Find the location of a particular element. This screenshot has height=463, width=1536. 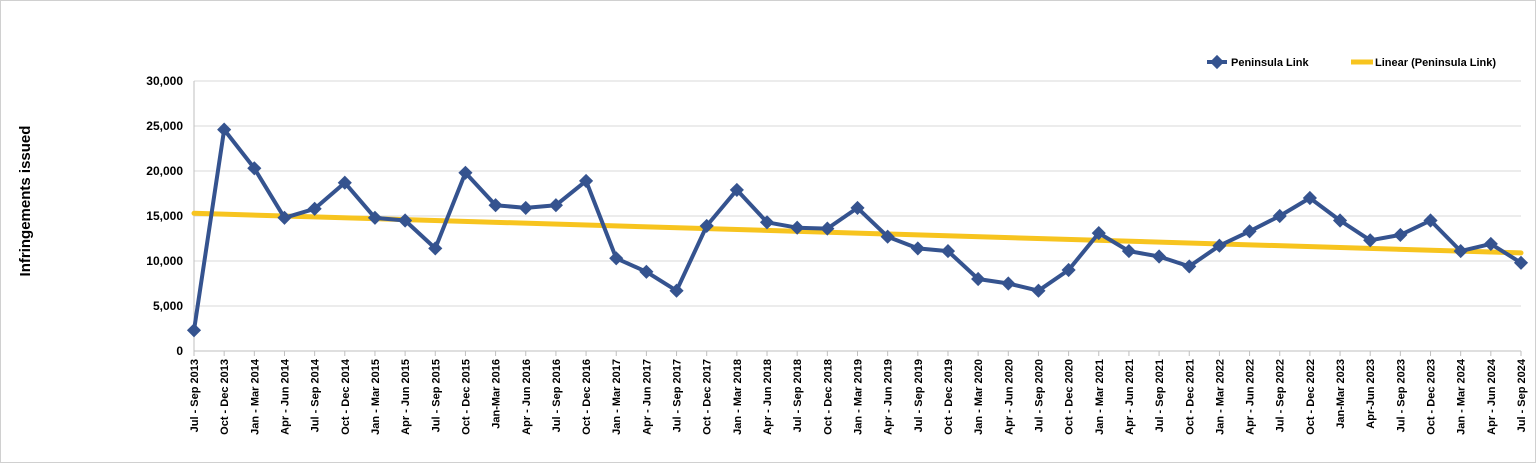

trendline is located at coordinates (857, 233).